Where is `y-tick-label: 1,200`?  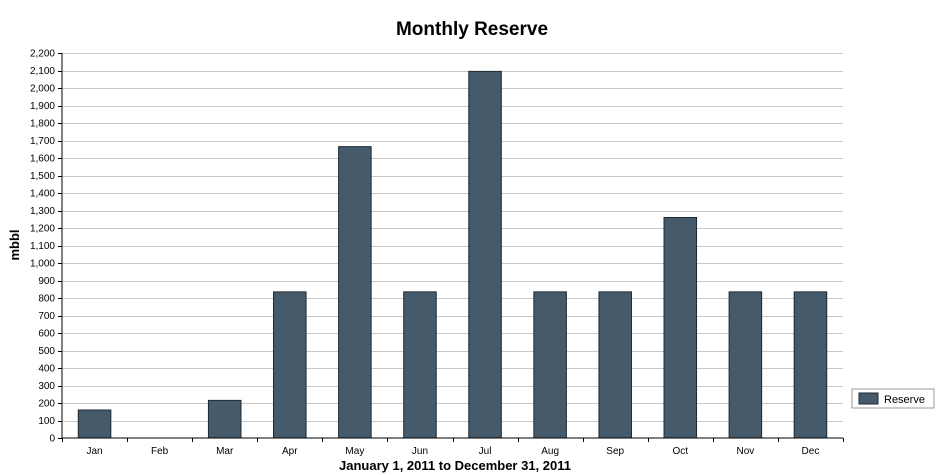
y-tick-label: 1,200 is located at coordinates (42, 229).